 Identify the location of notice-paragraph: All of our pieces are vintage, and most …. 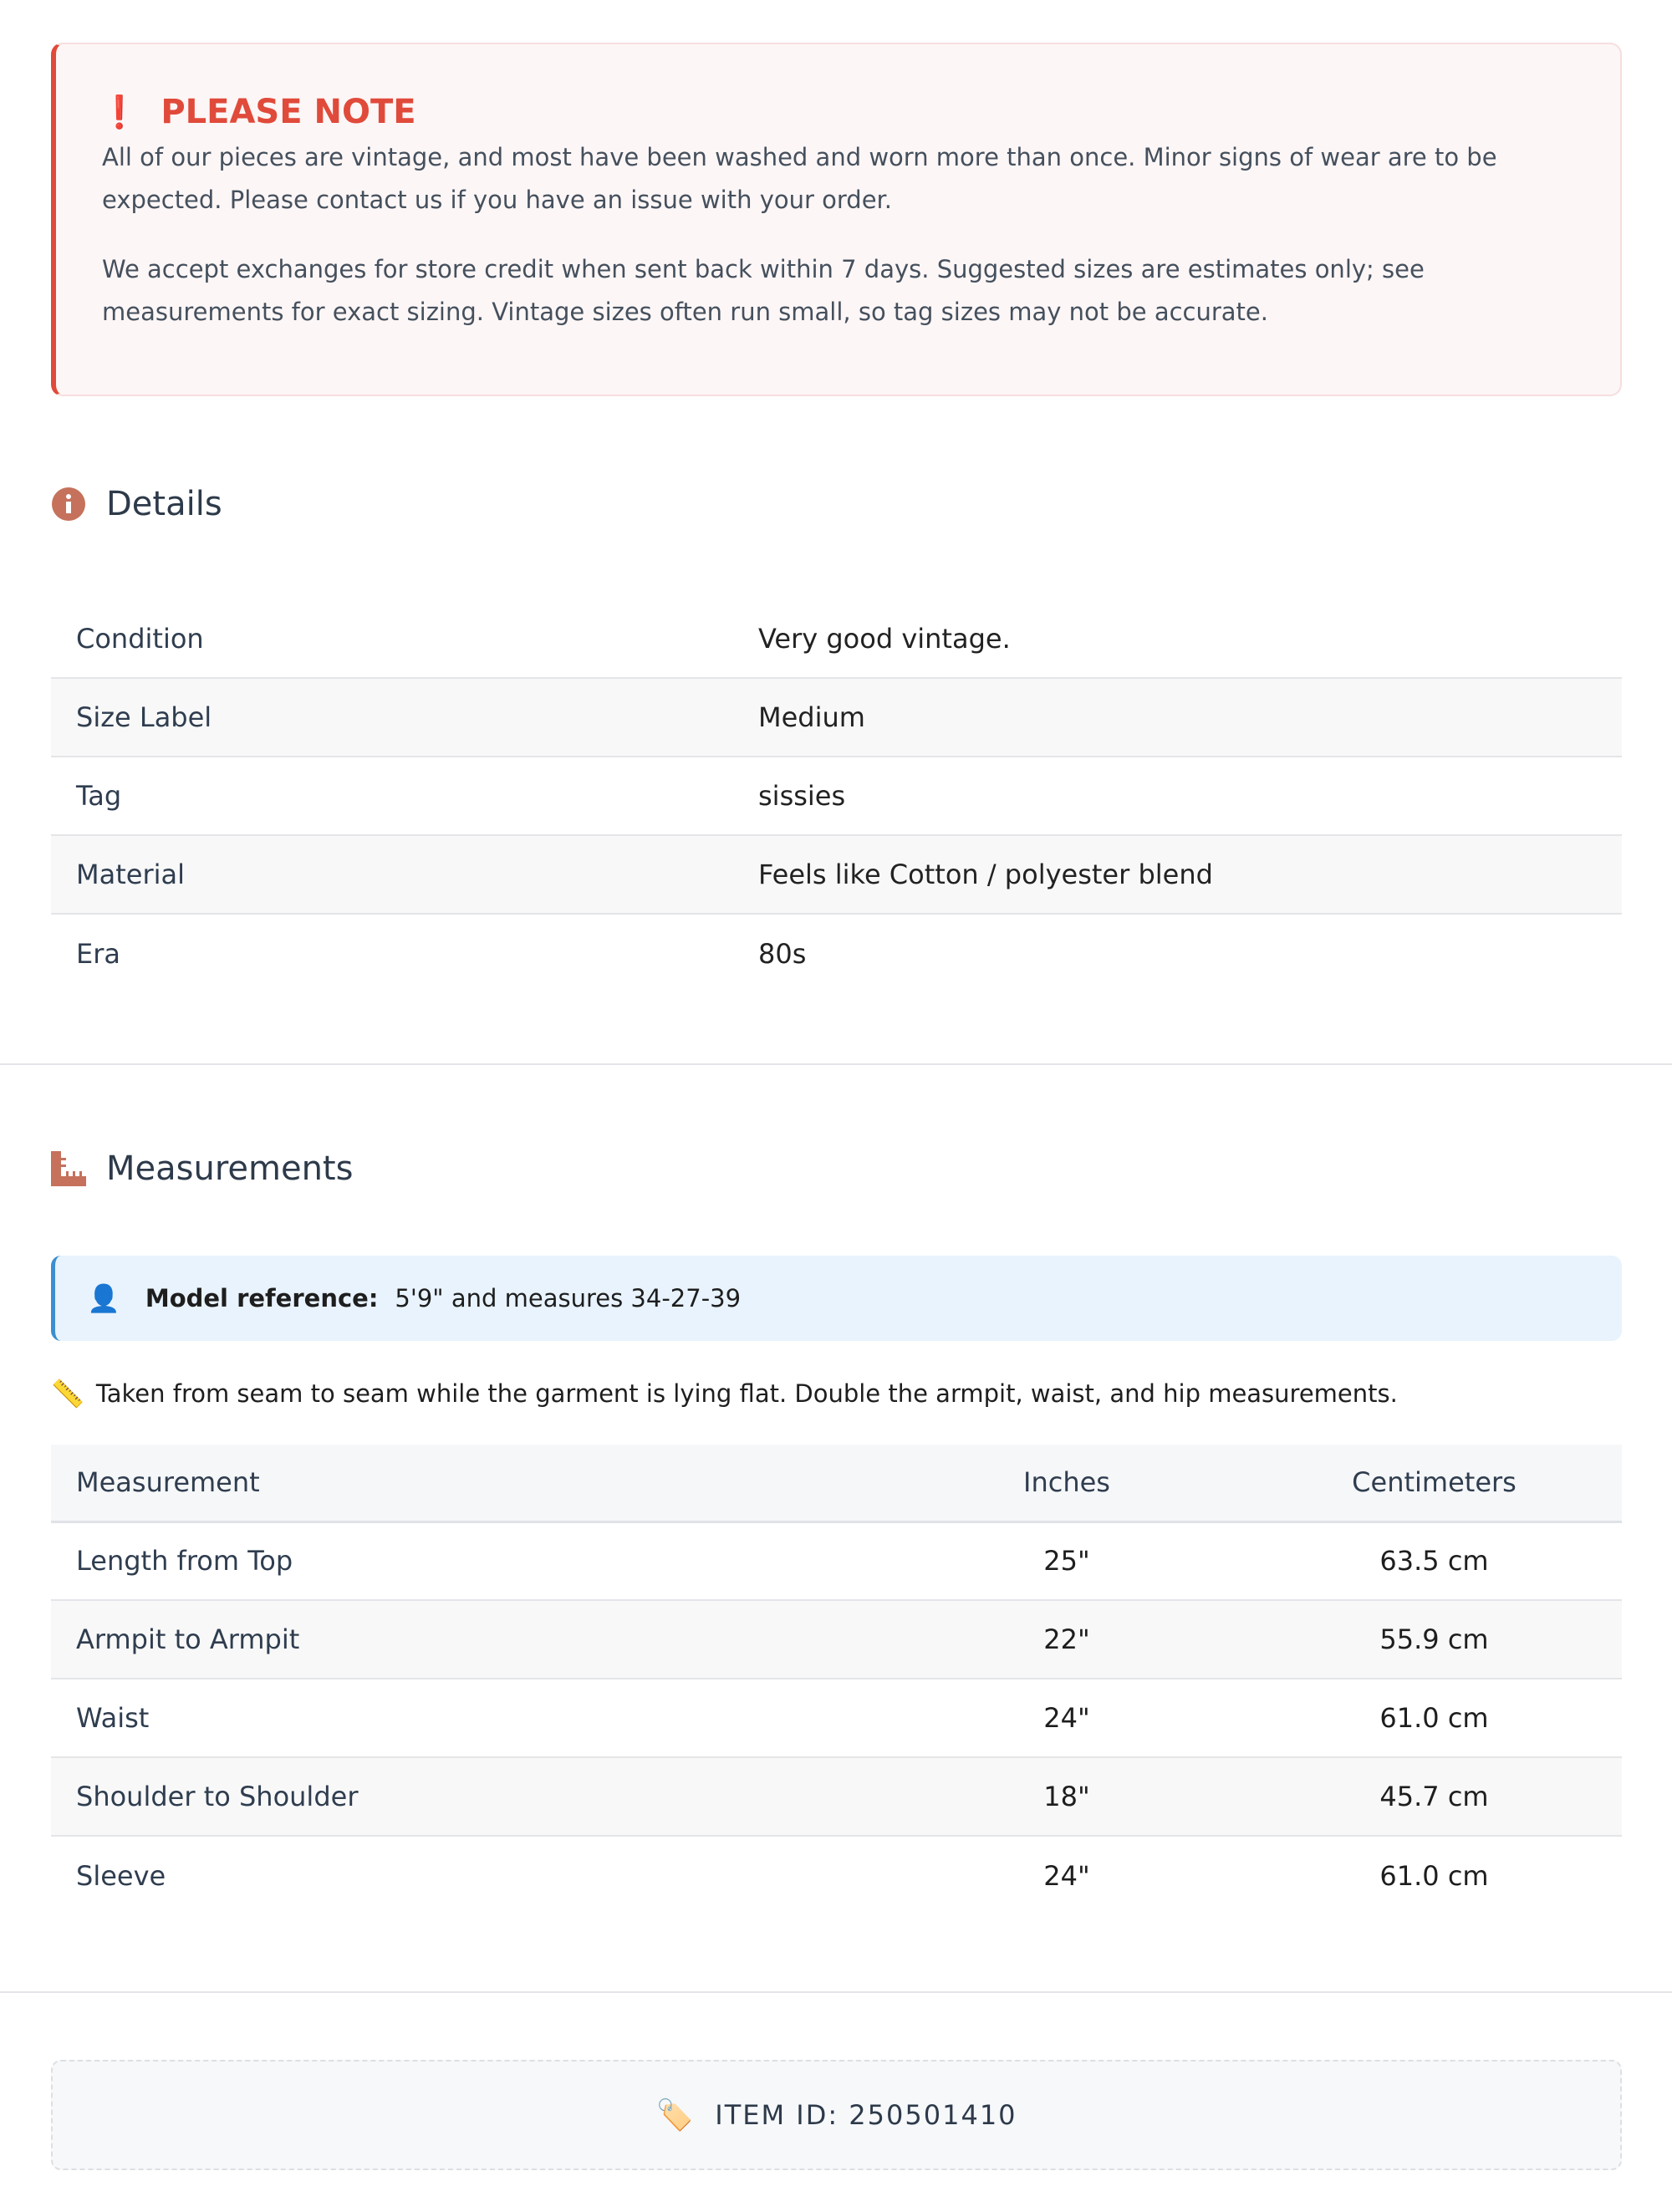
(799, 178).